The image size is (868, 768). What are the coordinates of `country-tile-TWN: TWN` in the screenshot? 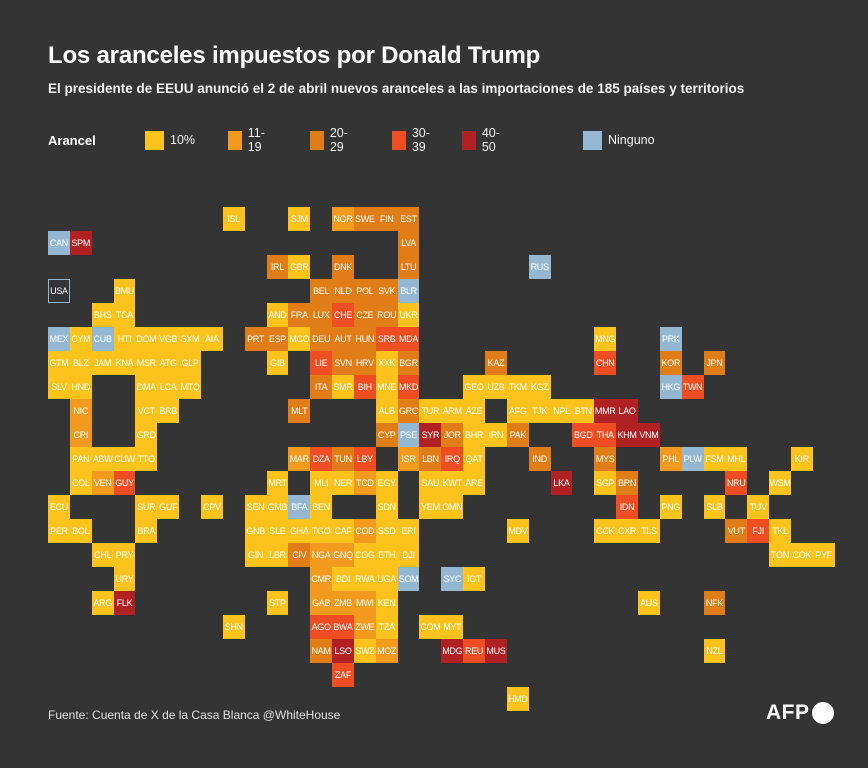 It's located at (692, 387).